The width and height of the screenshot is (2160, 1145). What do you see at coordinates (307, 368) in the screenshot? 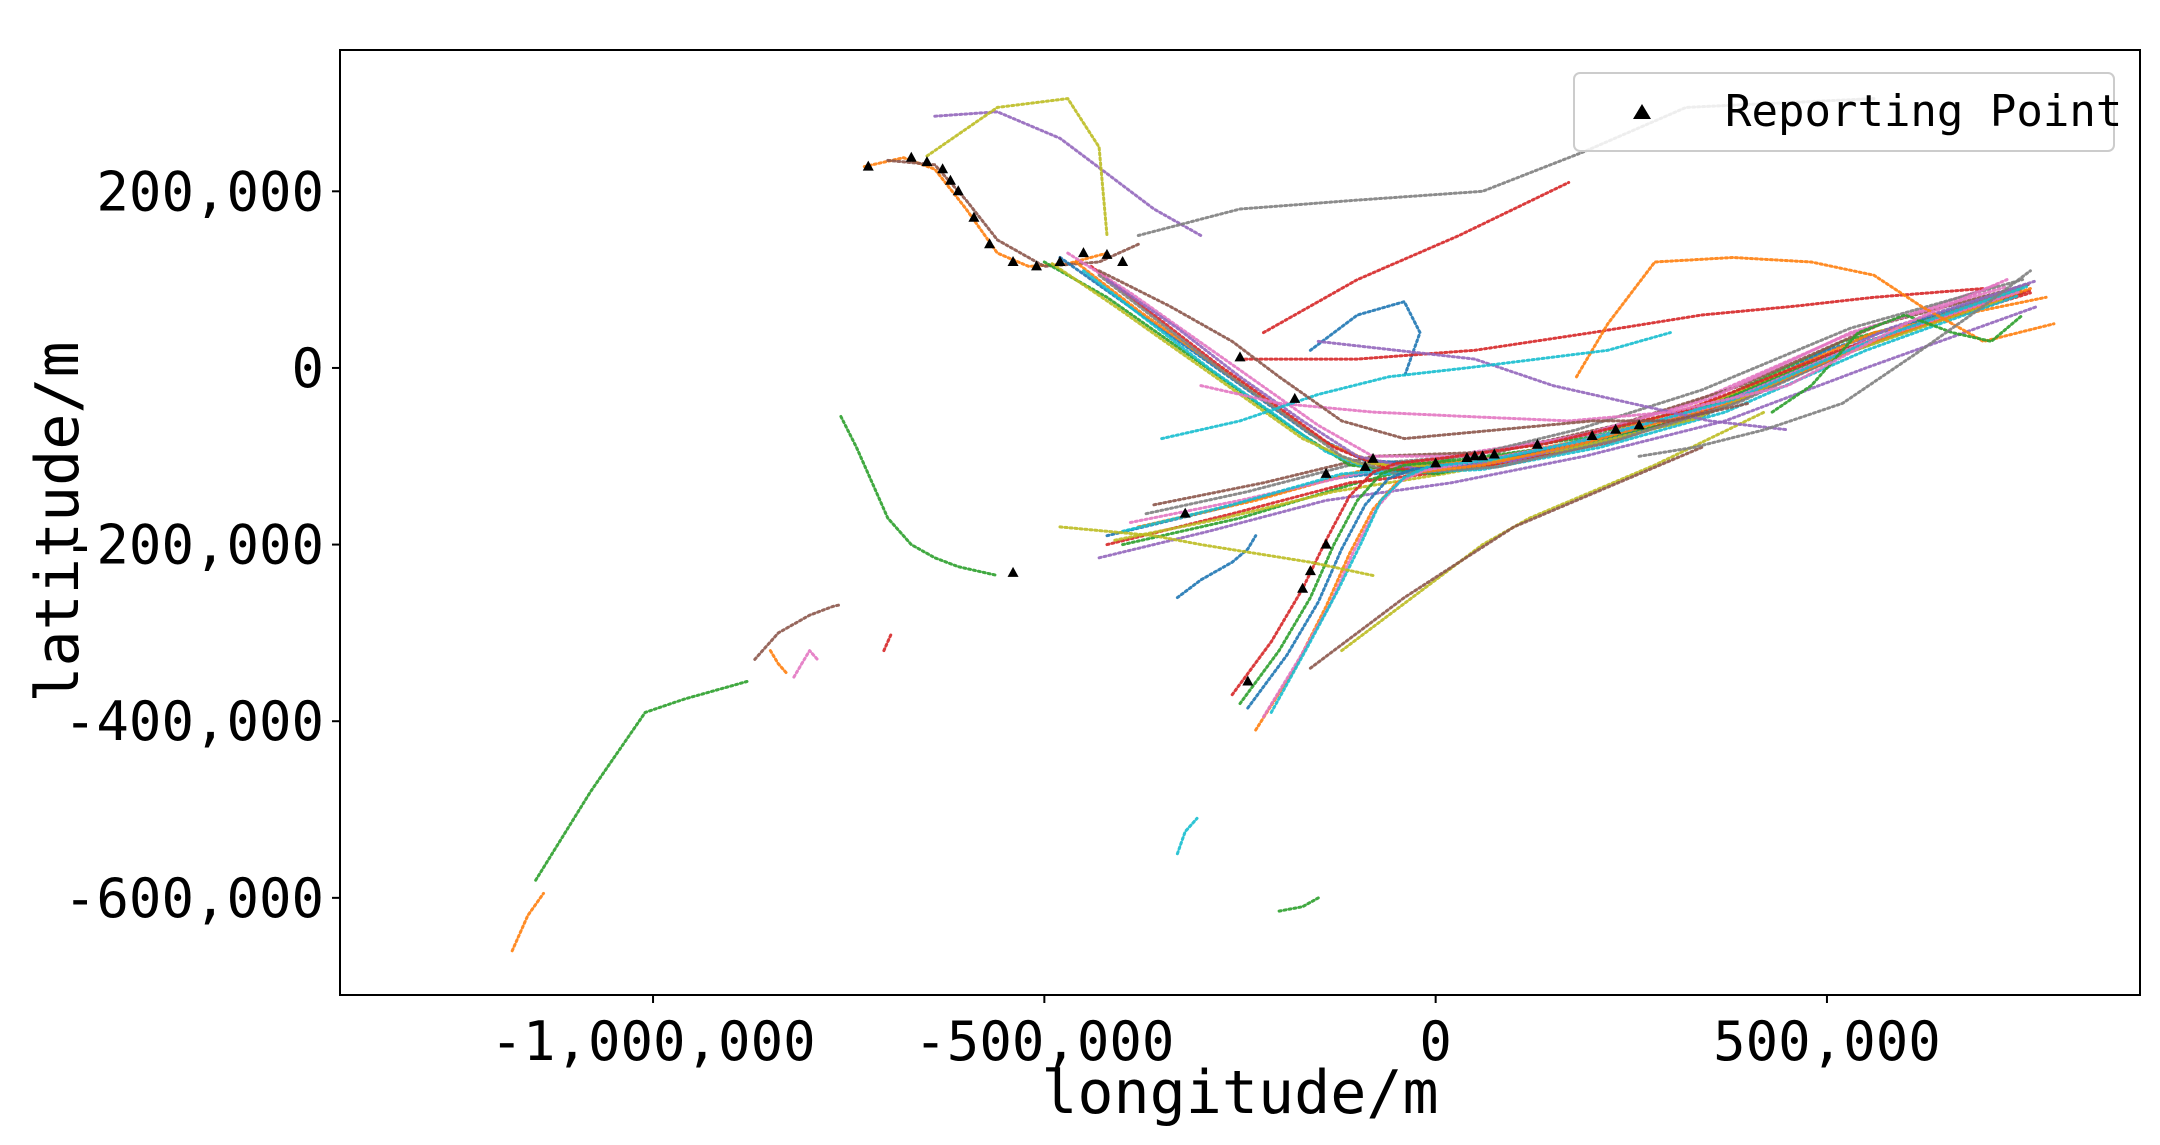
I see `y-tick-label: 0` at bounding box center [307, 368].